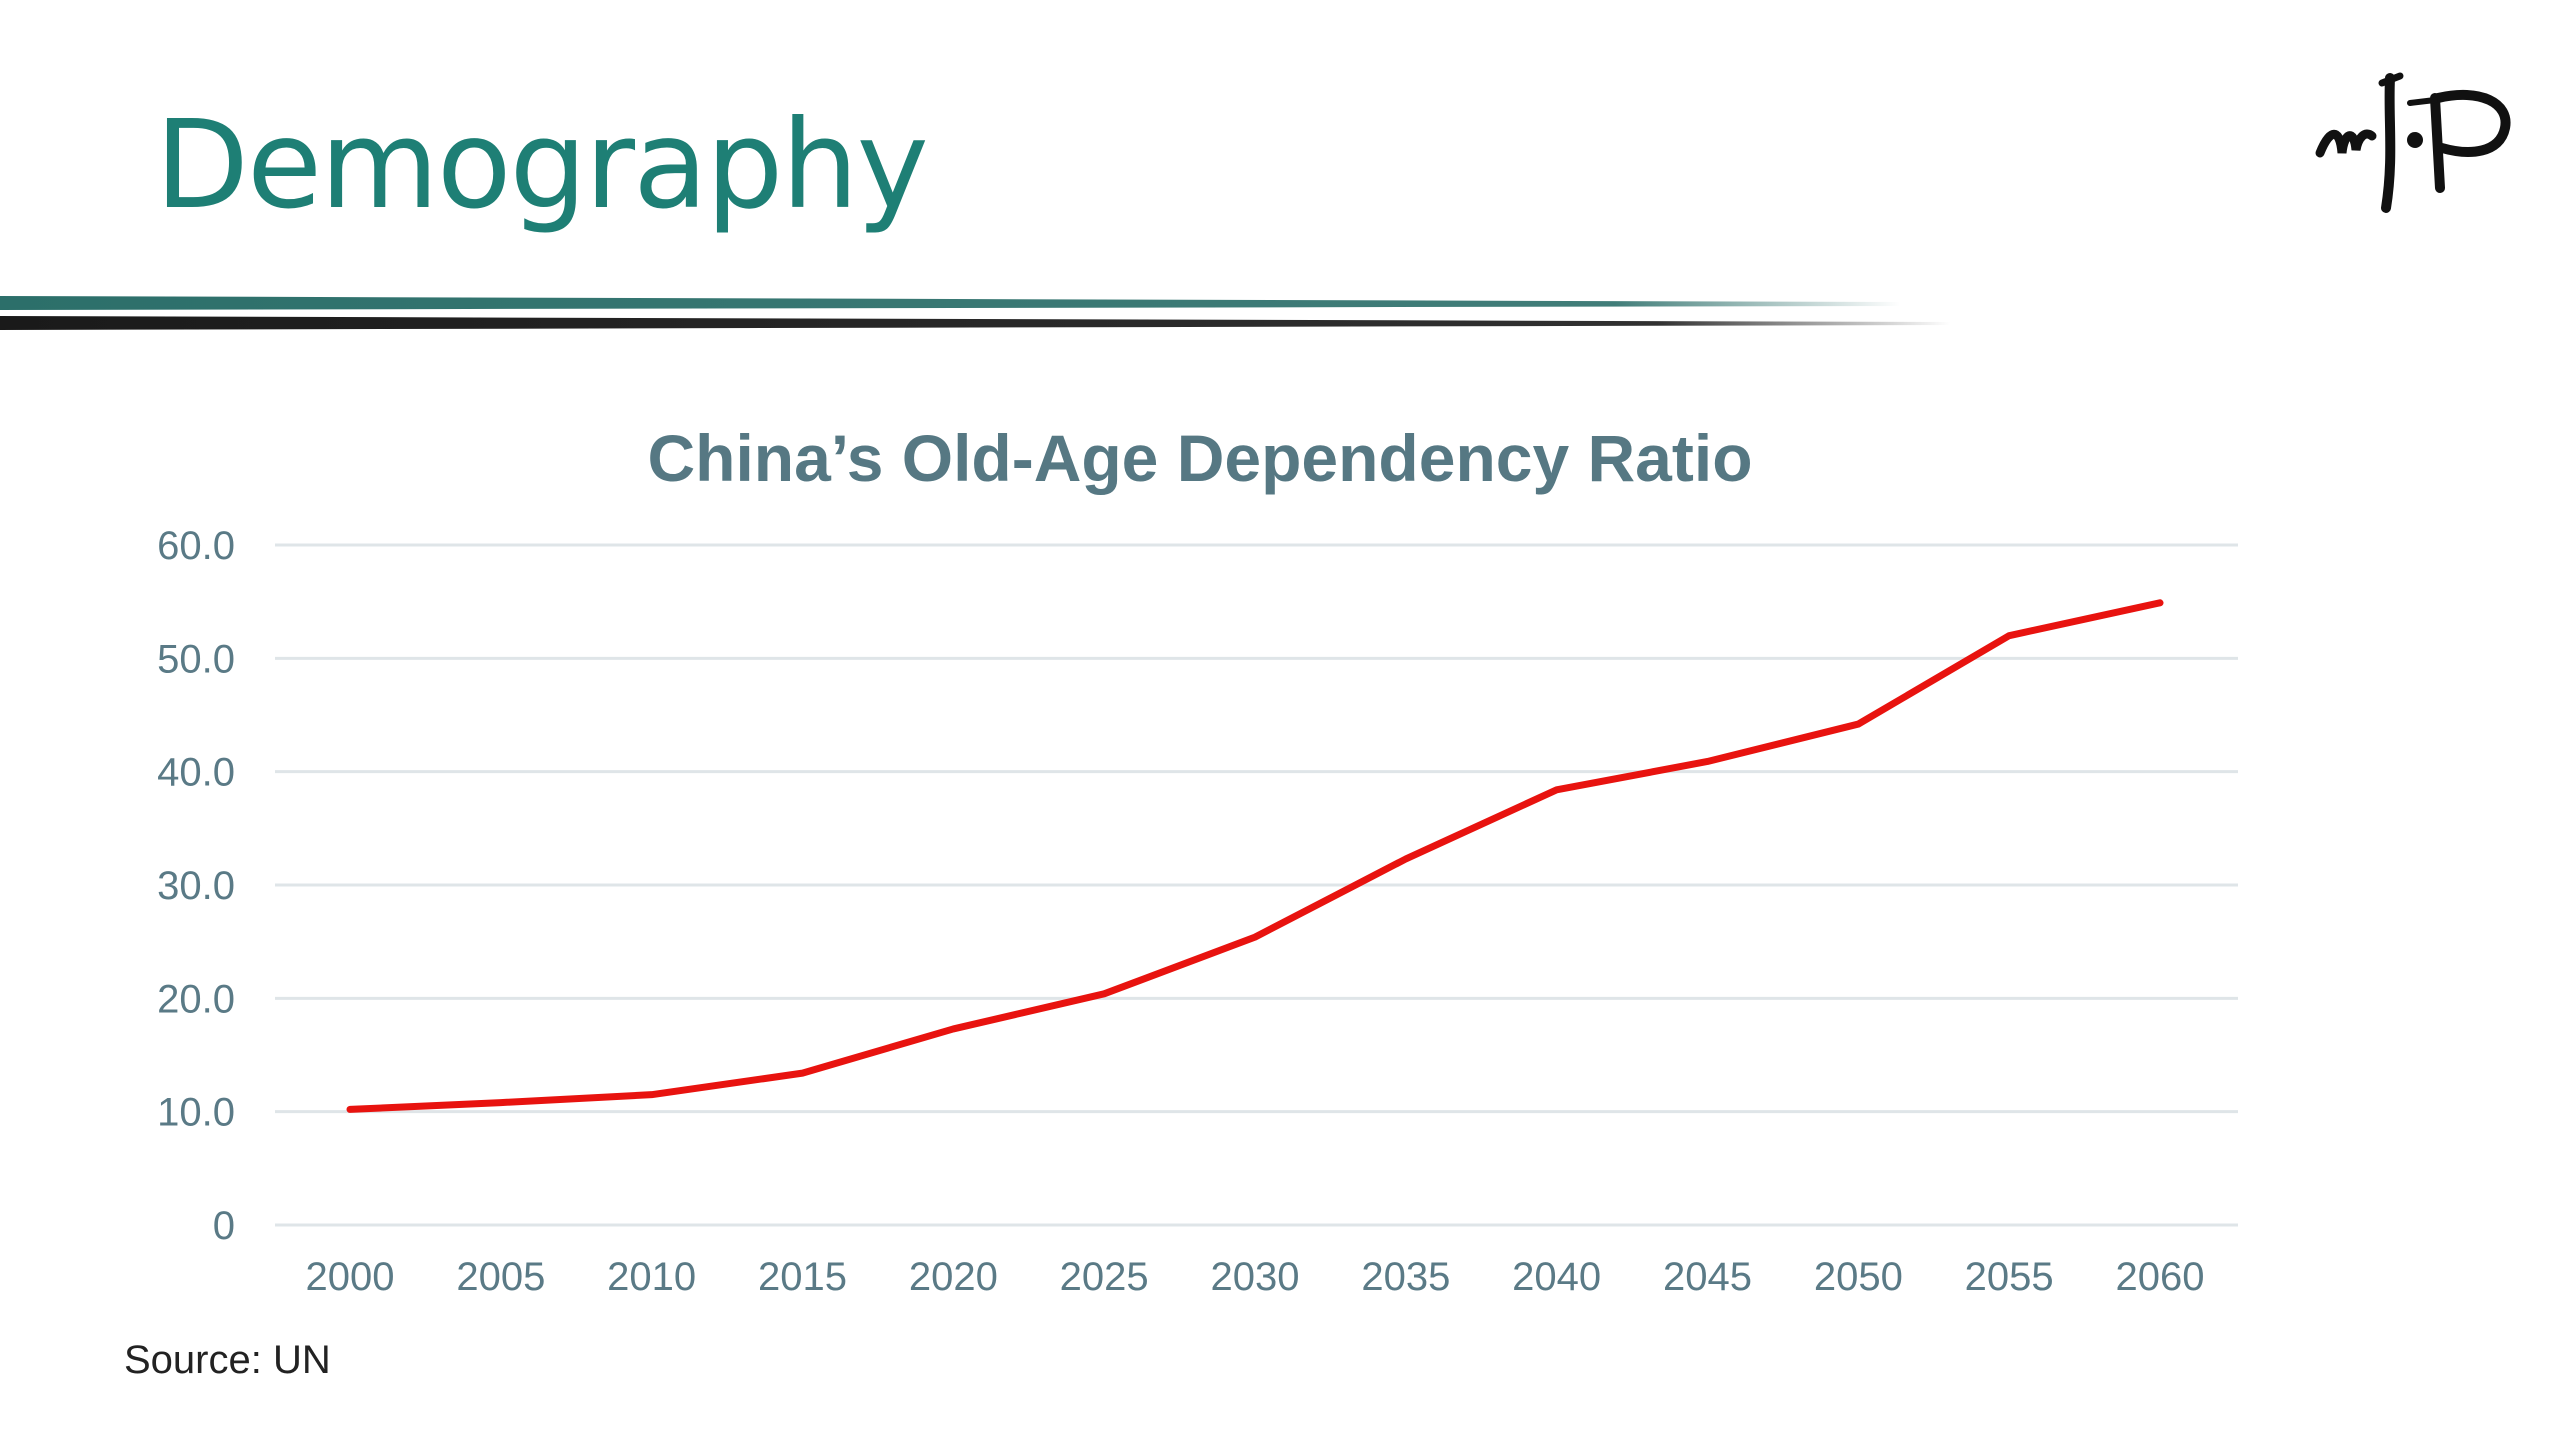  What do you see at coordinates (1707, 1277) in the screenshot?
I see `x-tick-label: 2045` at bounding box center [1707, 1277].